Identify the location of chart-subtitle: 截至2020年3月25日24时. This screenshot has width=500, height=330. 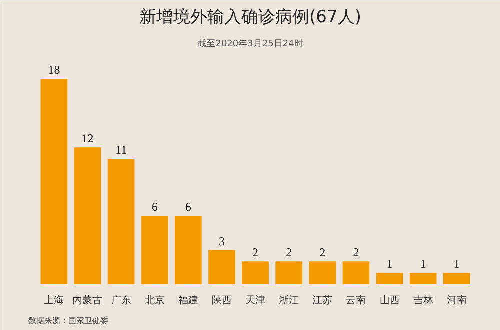
(251, 44).